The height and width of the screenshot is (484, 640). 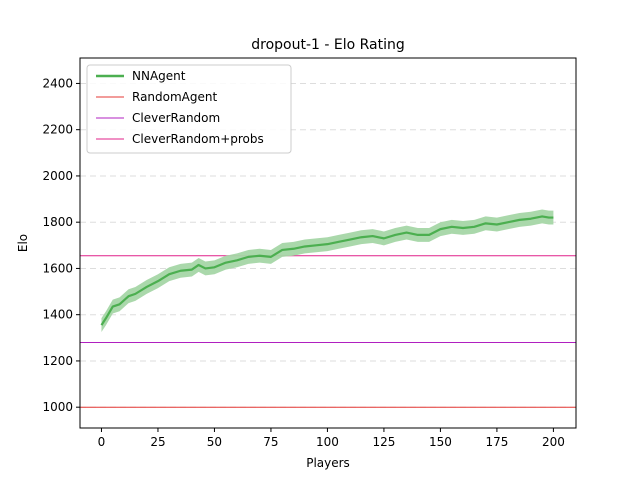 I want to click on y-tick-label: 2200, so click(x=57, y=130).